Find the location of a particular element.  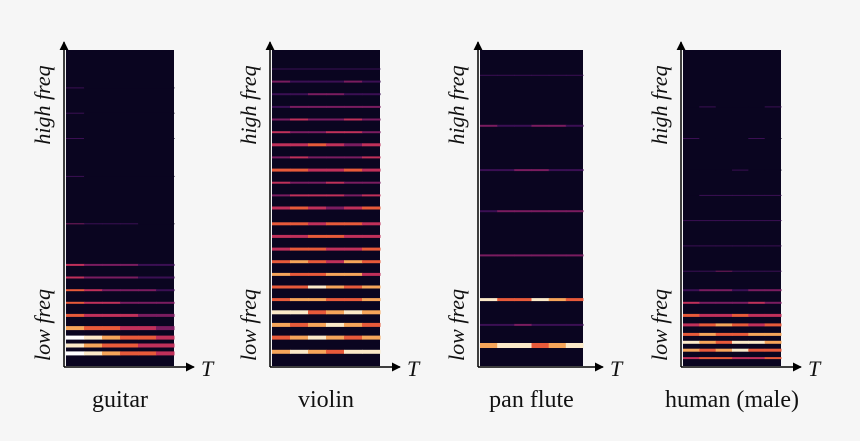

low-freq-label: low freq is located at coordinates (456, 325).